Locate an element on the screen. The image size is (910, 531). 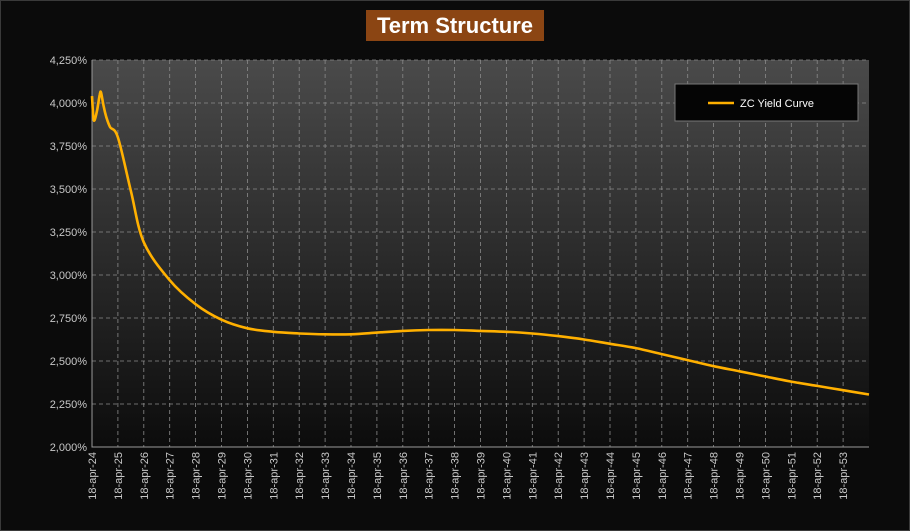
legend-box is located at coordinates (766, 102).